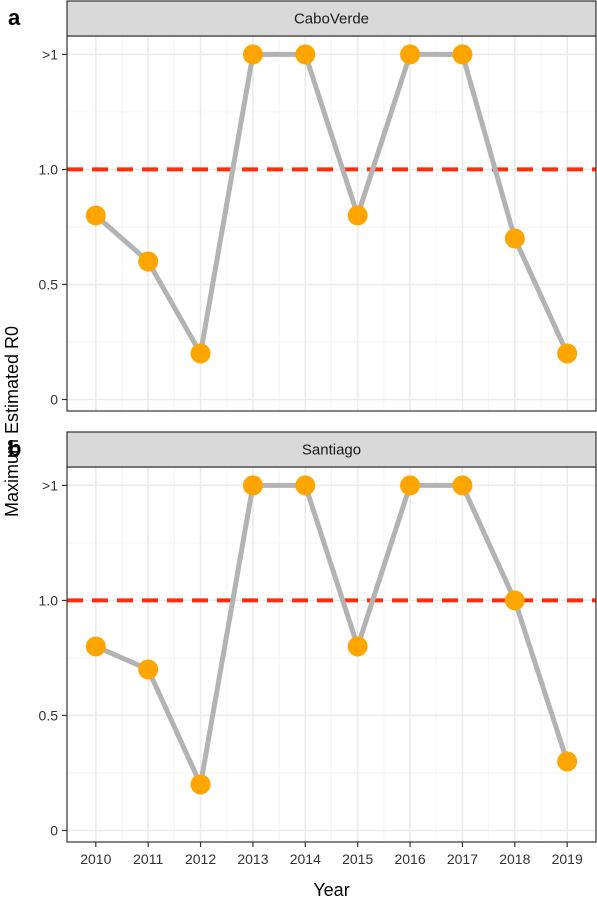 The width and height of the screenshot is (597, 907). Describe the element at coordinates (95, 859) in the screenshot. I see `x-tick-label: 2010` at that location.